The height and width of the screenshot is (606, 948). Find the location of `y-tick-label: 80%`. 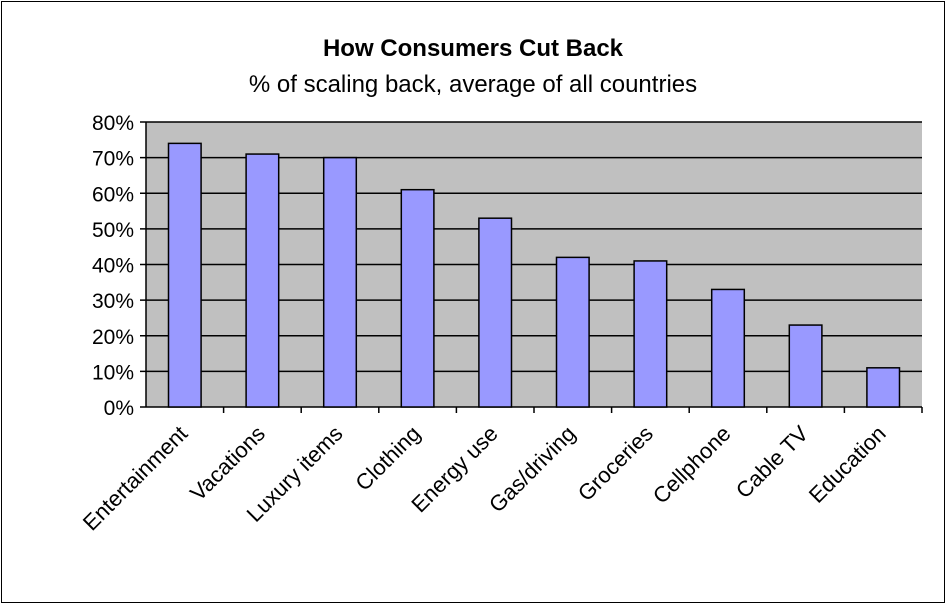

y-tick-label: 80% is located at coordinates (113, 123).